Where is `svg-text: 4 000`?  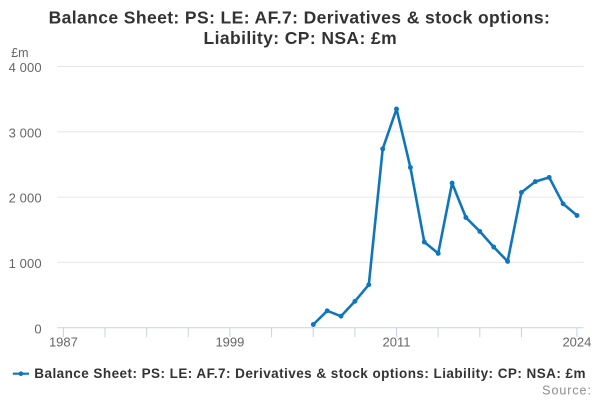 svg-text: 4 000 is located at coordinates (25, 67).